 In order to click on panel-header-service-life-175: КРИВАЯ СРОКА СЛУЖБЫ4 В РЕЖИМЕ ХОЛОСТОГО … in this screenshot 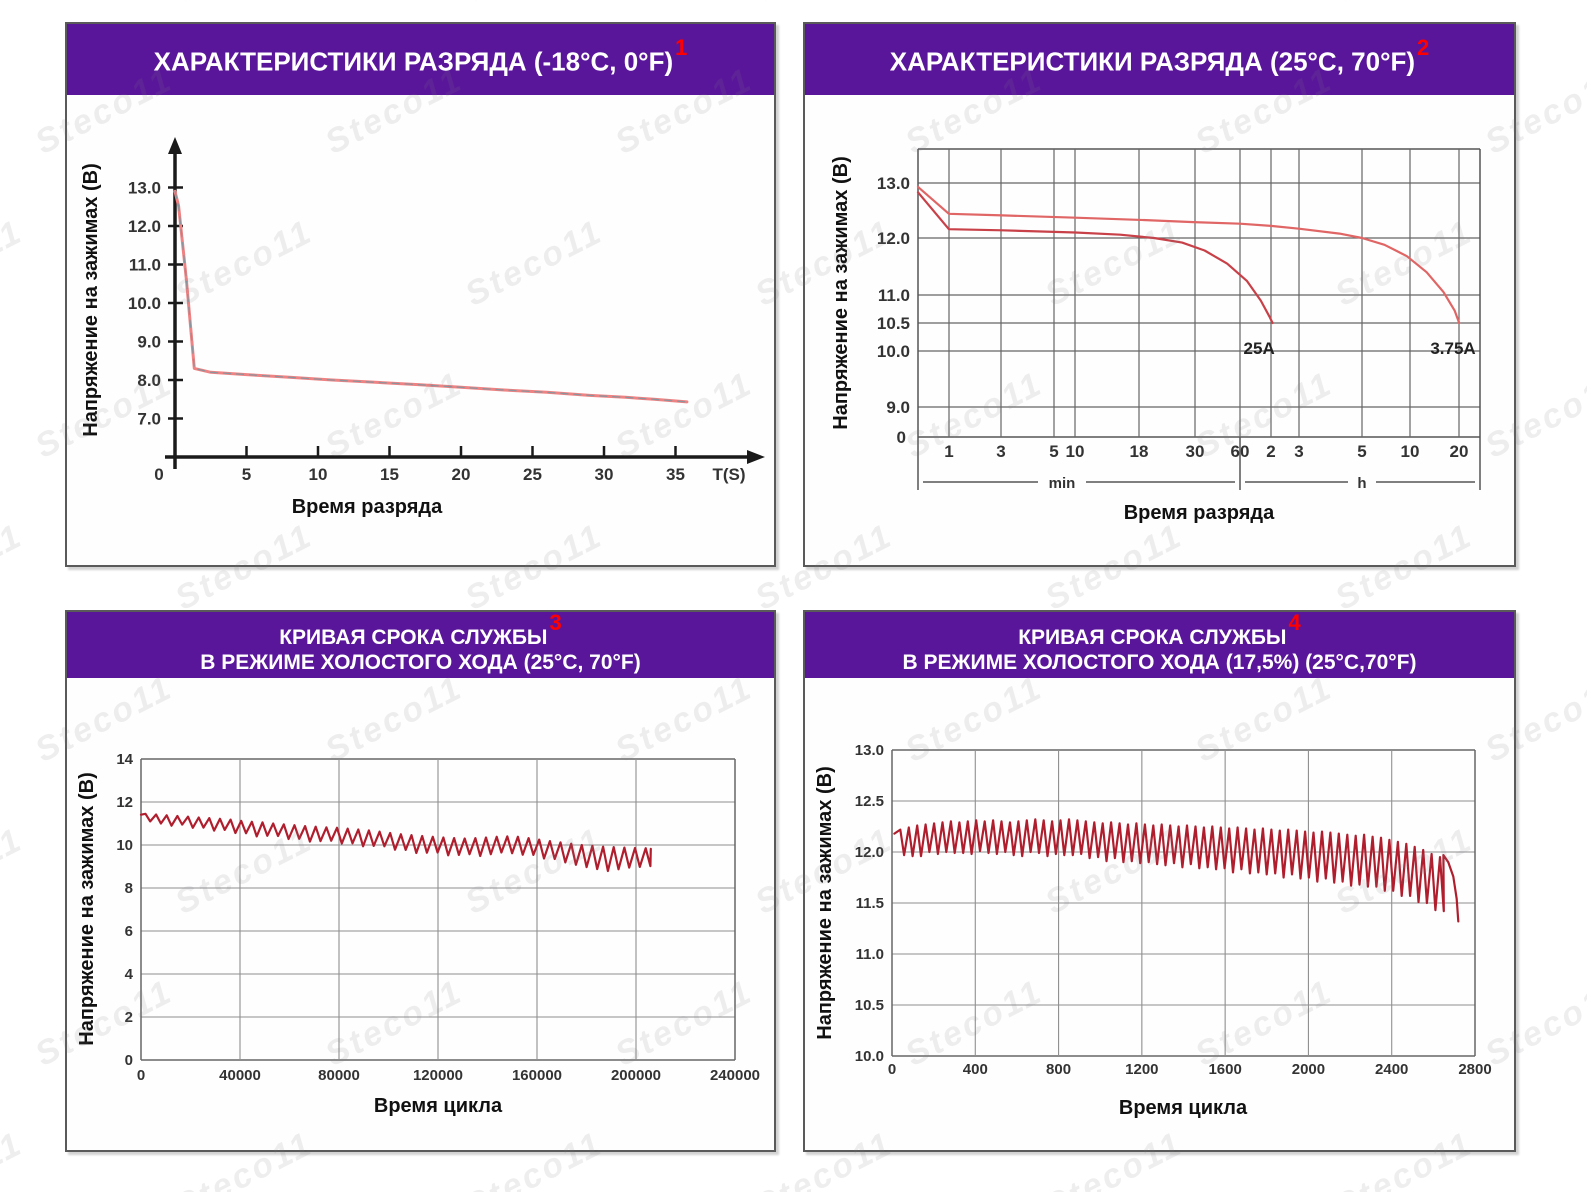, I will do `click(1159, 644)`.